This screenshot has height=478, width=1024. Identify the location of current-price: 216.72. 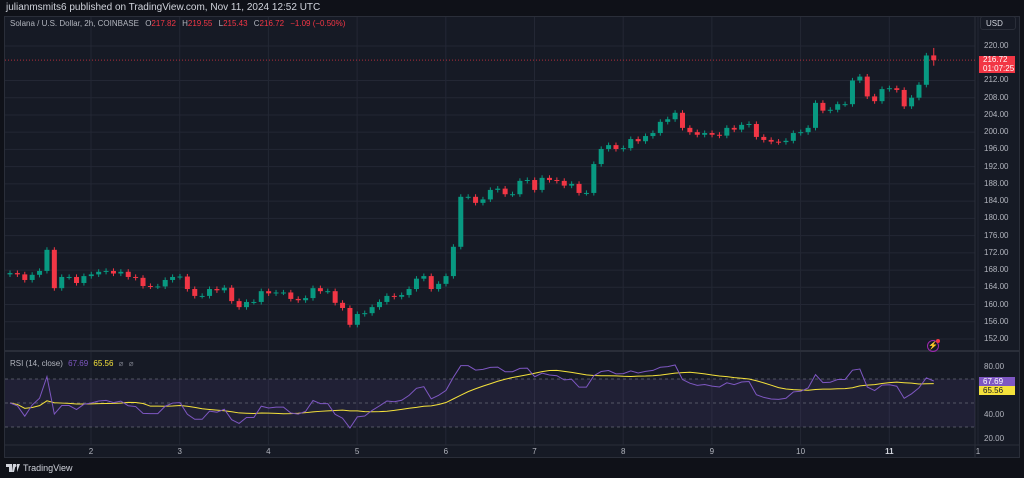
(995, 59).